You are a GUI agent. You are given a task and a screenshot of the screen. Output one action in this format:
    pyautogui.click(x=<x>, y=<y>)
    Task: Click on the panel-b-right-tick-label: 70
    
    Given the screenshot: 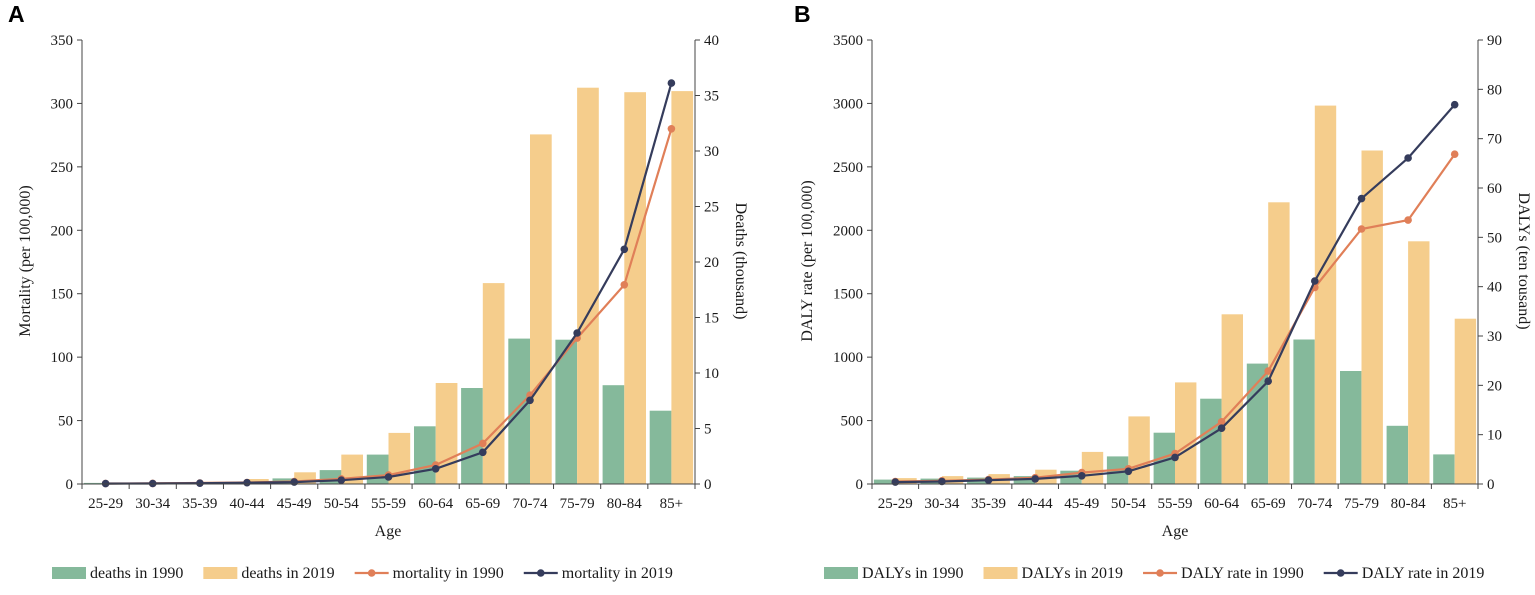 What is the action you would take?
    pyautogui.click(x=1494, y=140)
    